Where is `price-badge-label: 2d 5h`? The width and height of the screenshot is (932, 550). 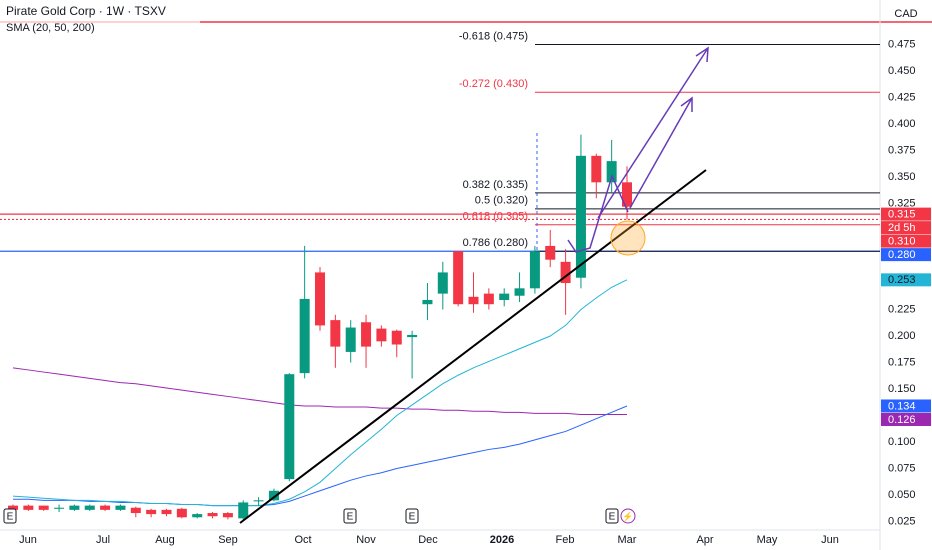 price-badge-label: 2d 5h is located at coordinates (902, 228).